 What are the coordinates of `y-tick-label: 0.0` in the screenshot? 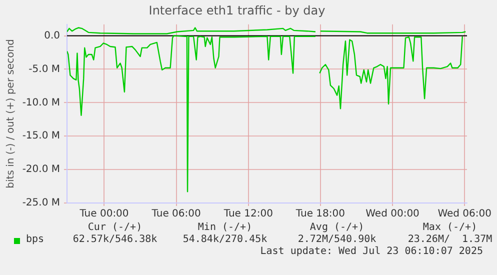 It's located at (52, 36).